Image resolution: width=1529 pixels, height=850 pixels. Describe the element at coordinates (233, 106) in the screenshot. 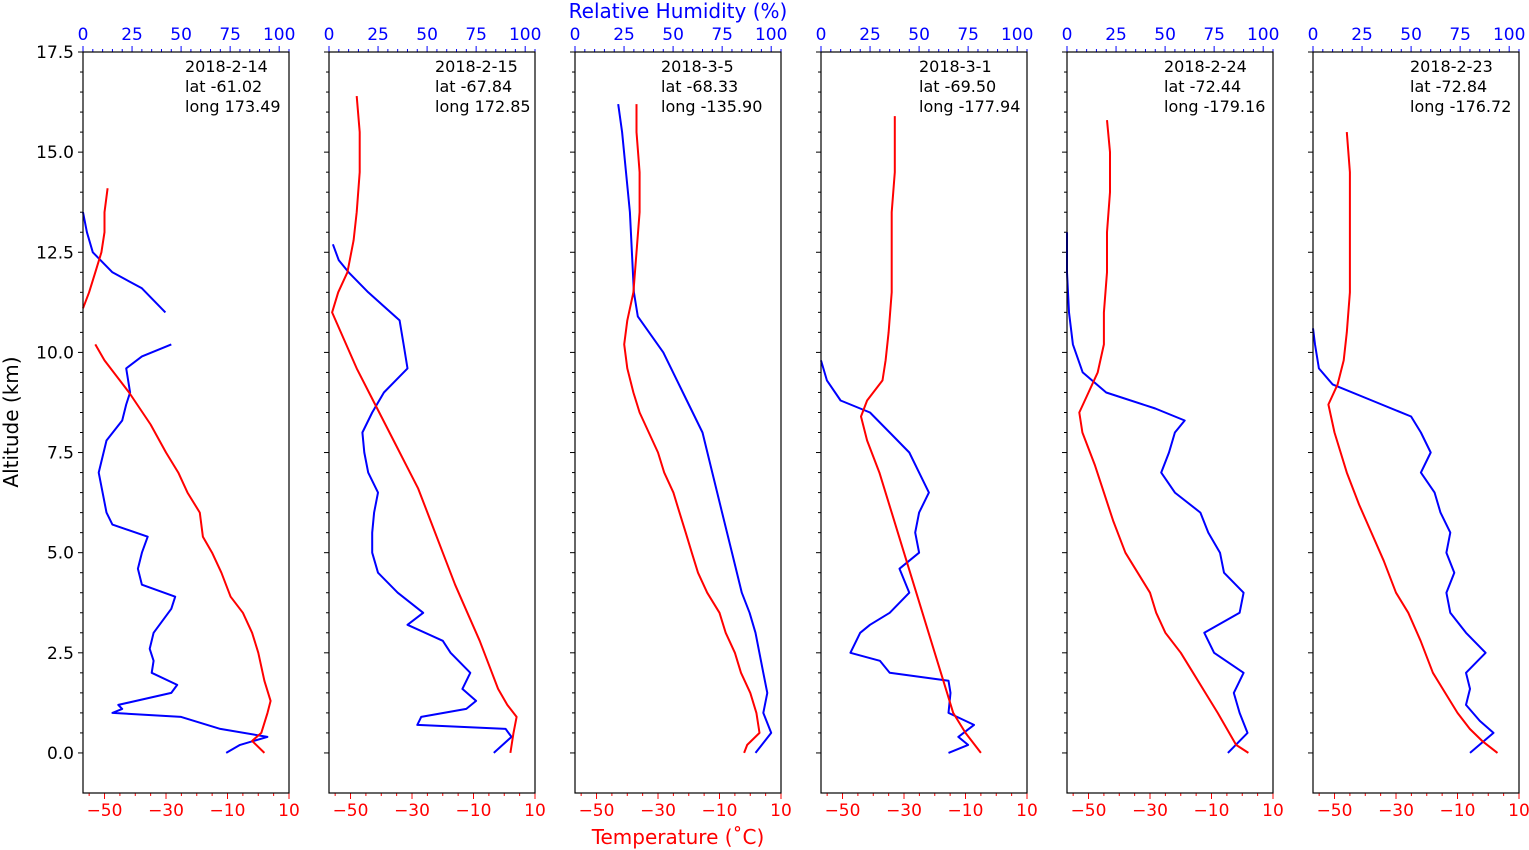

I see `panel-long: long 173.49` at that location.